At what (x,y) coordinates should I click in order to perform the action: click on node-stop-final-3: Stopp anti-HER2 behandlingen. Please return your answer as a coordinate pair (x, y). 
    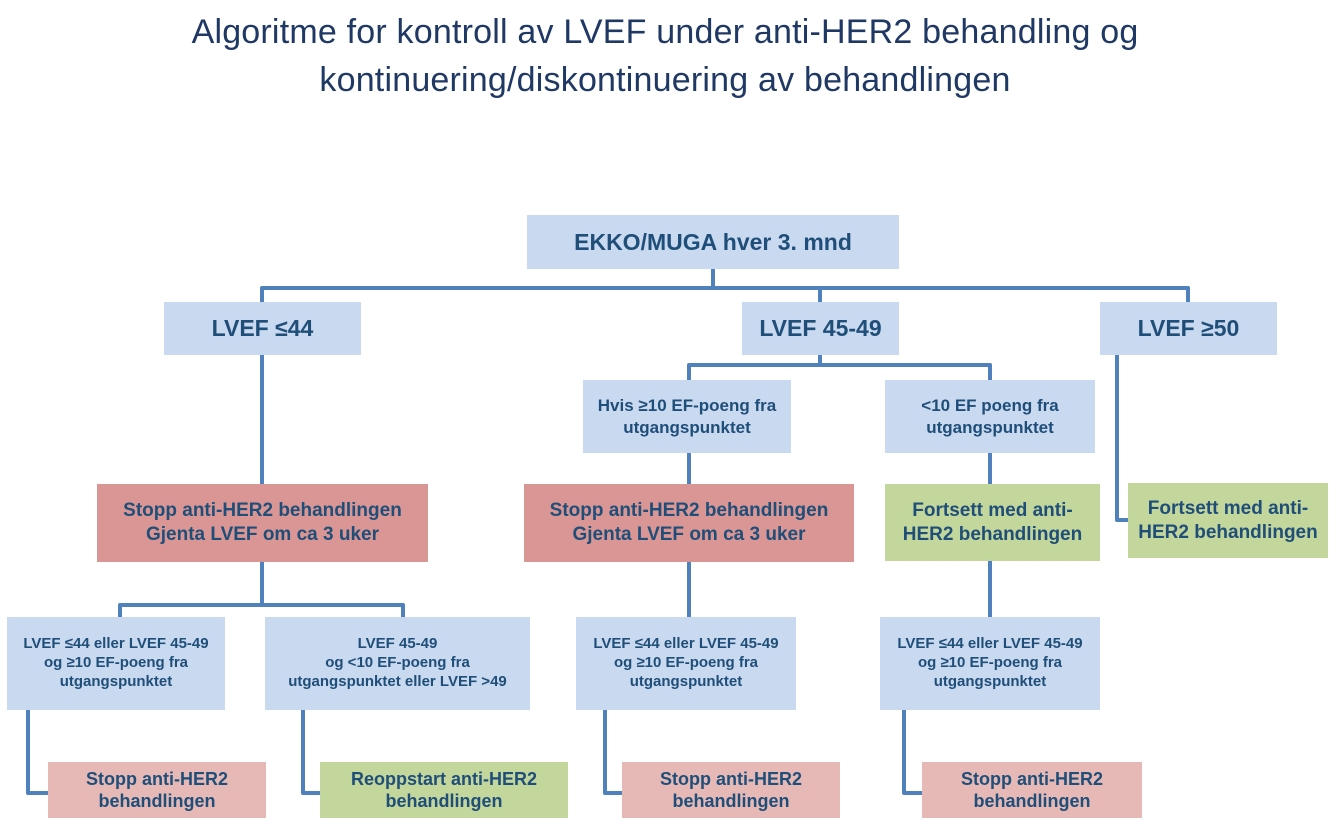
    Looking at the image, I should click on (1032, 790).